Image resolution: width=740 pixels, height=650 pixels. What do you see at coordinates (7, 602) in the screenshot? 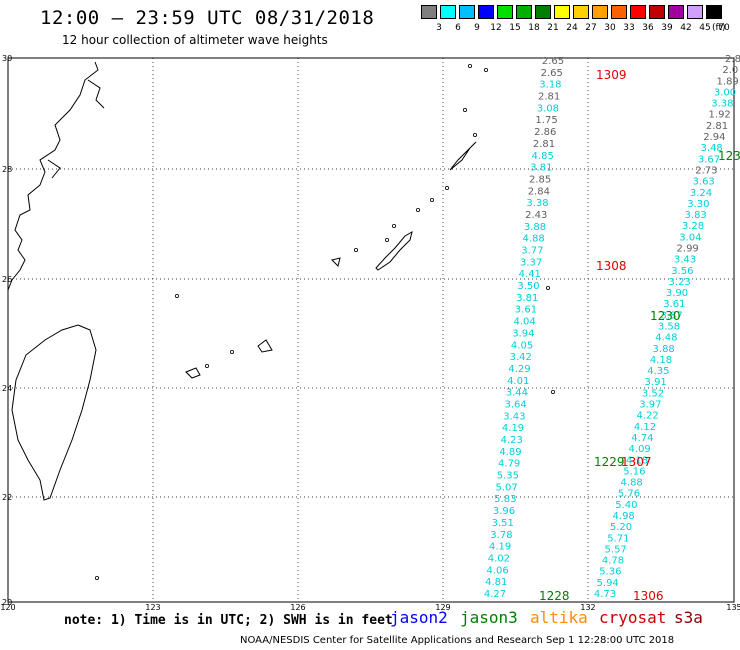
I see `lat-tick-label: 20` at bounding box center [7, 602].